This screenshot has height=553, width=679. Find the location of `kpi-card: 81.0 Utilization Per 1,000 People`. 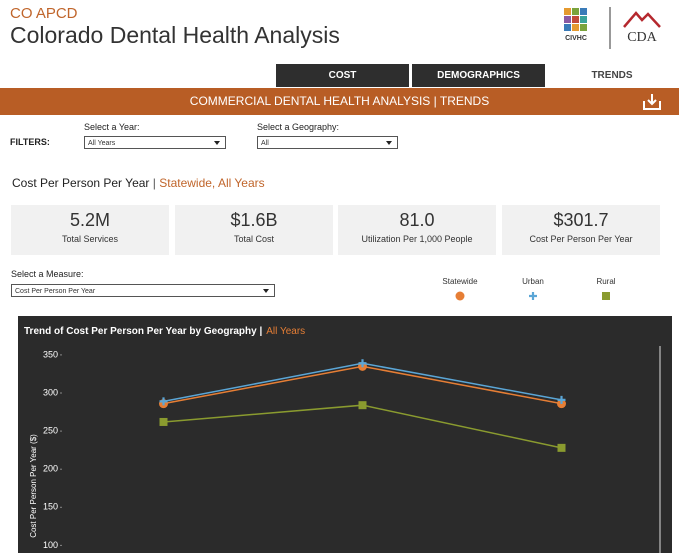

kpi-card: 81.0 Utilization Per 1,000 People is located at coordinates (417, 230).